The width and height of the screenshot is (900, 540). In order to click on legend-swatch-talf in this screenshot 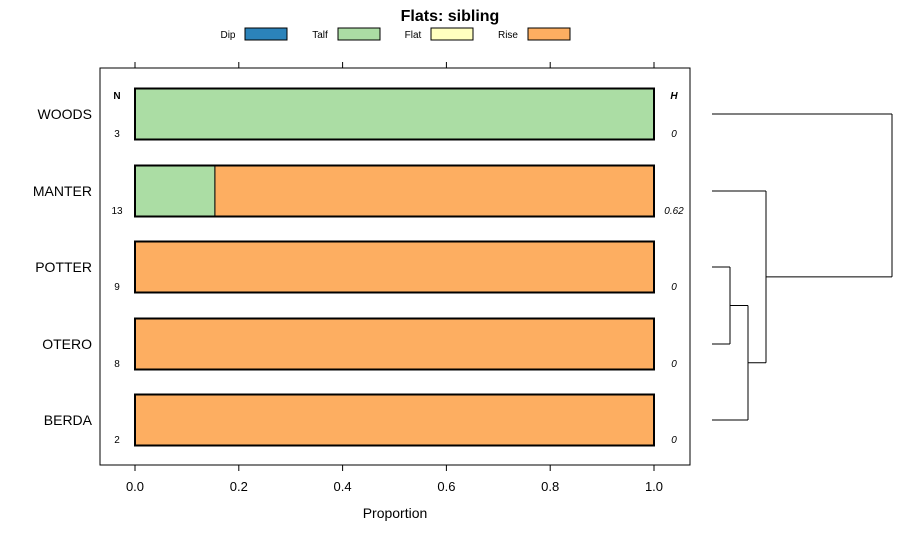, I will do `click(359, 34)`.